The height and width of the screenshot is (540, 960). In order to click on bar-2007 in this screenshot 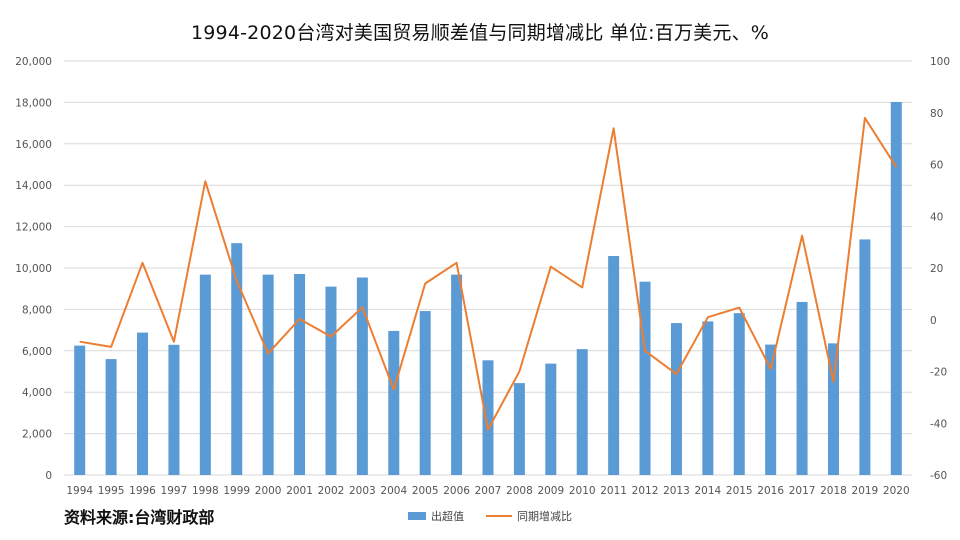, I will do `click(488, 417)`.